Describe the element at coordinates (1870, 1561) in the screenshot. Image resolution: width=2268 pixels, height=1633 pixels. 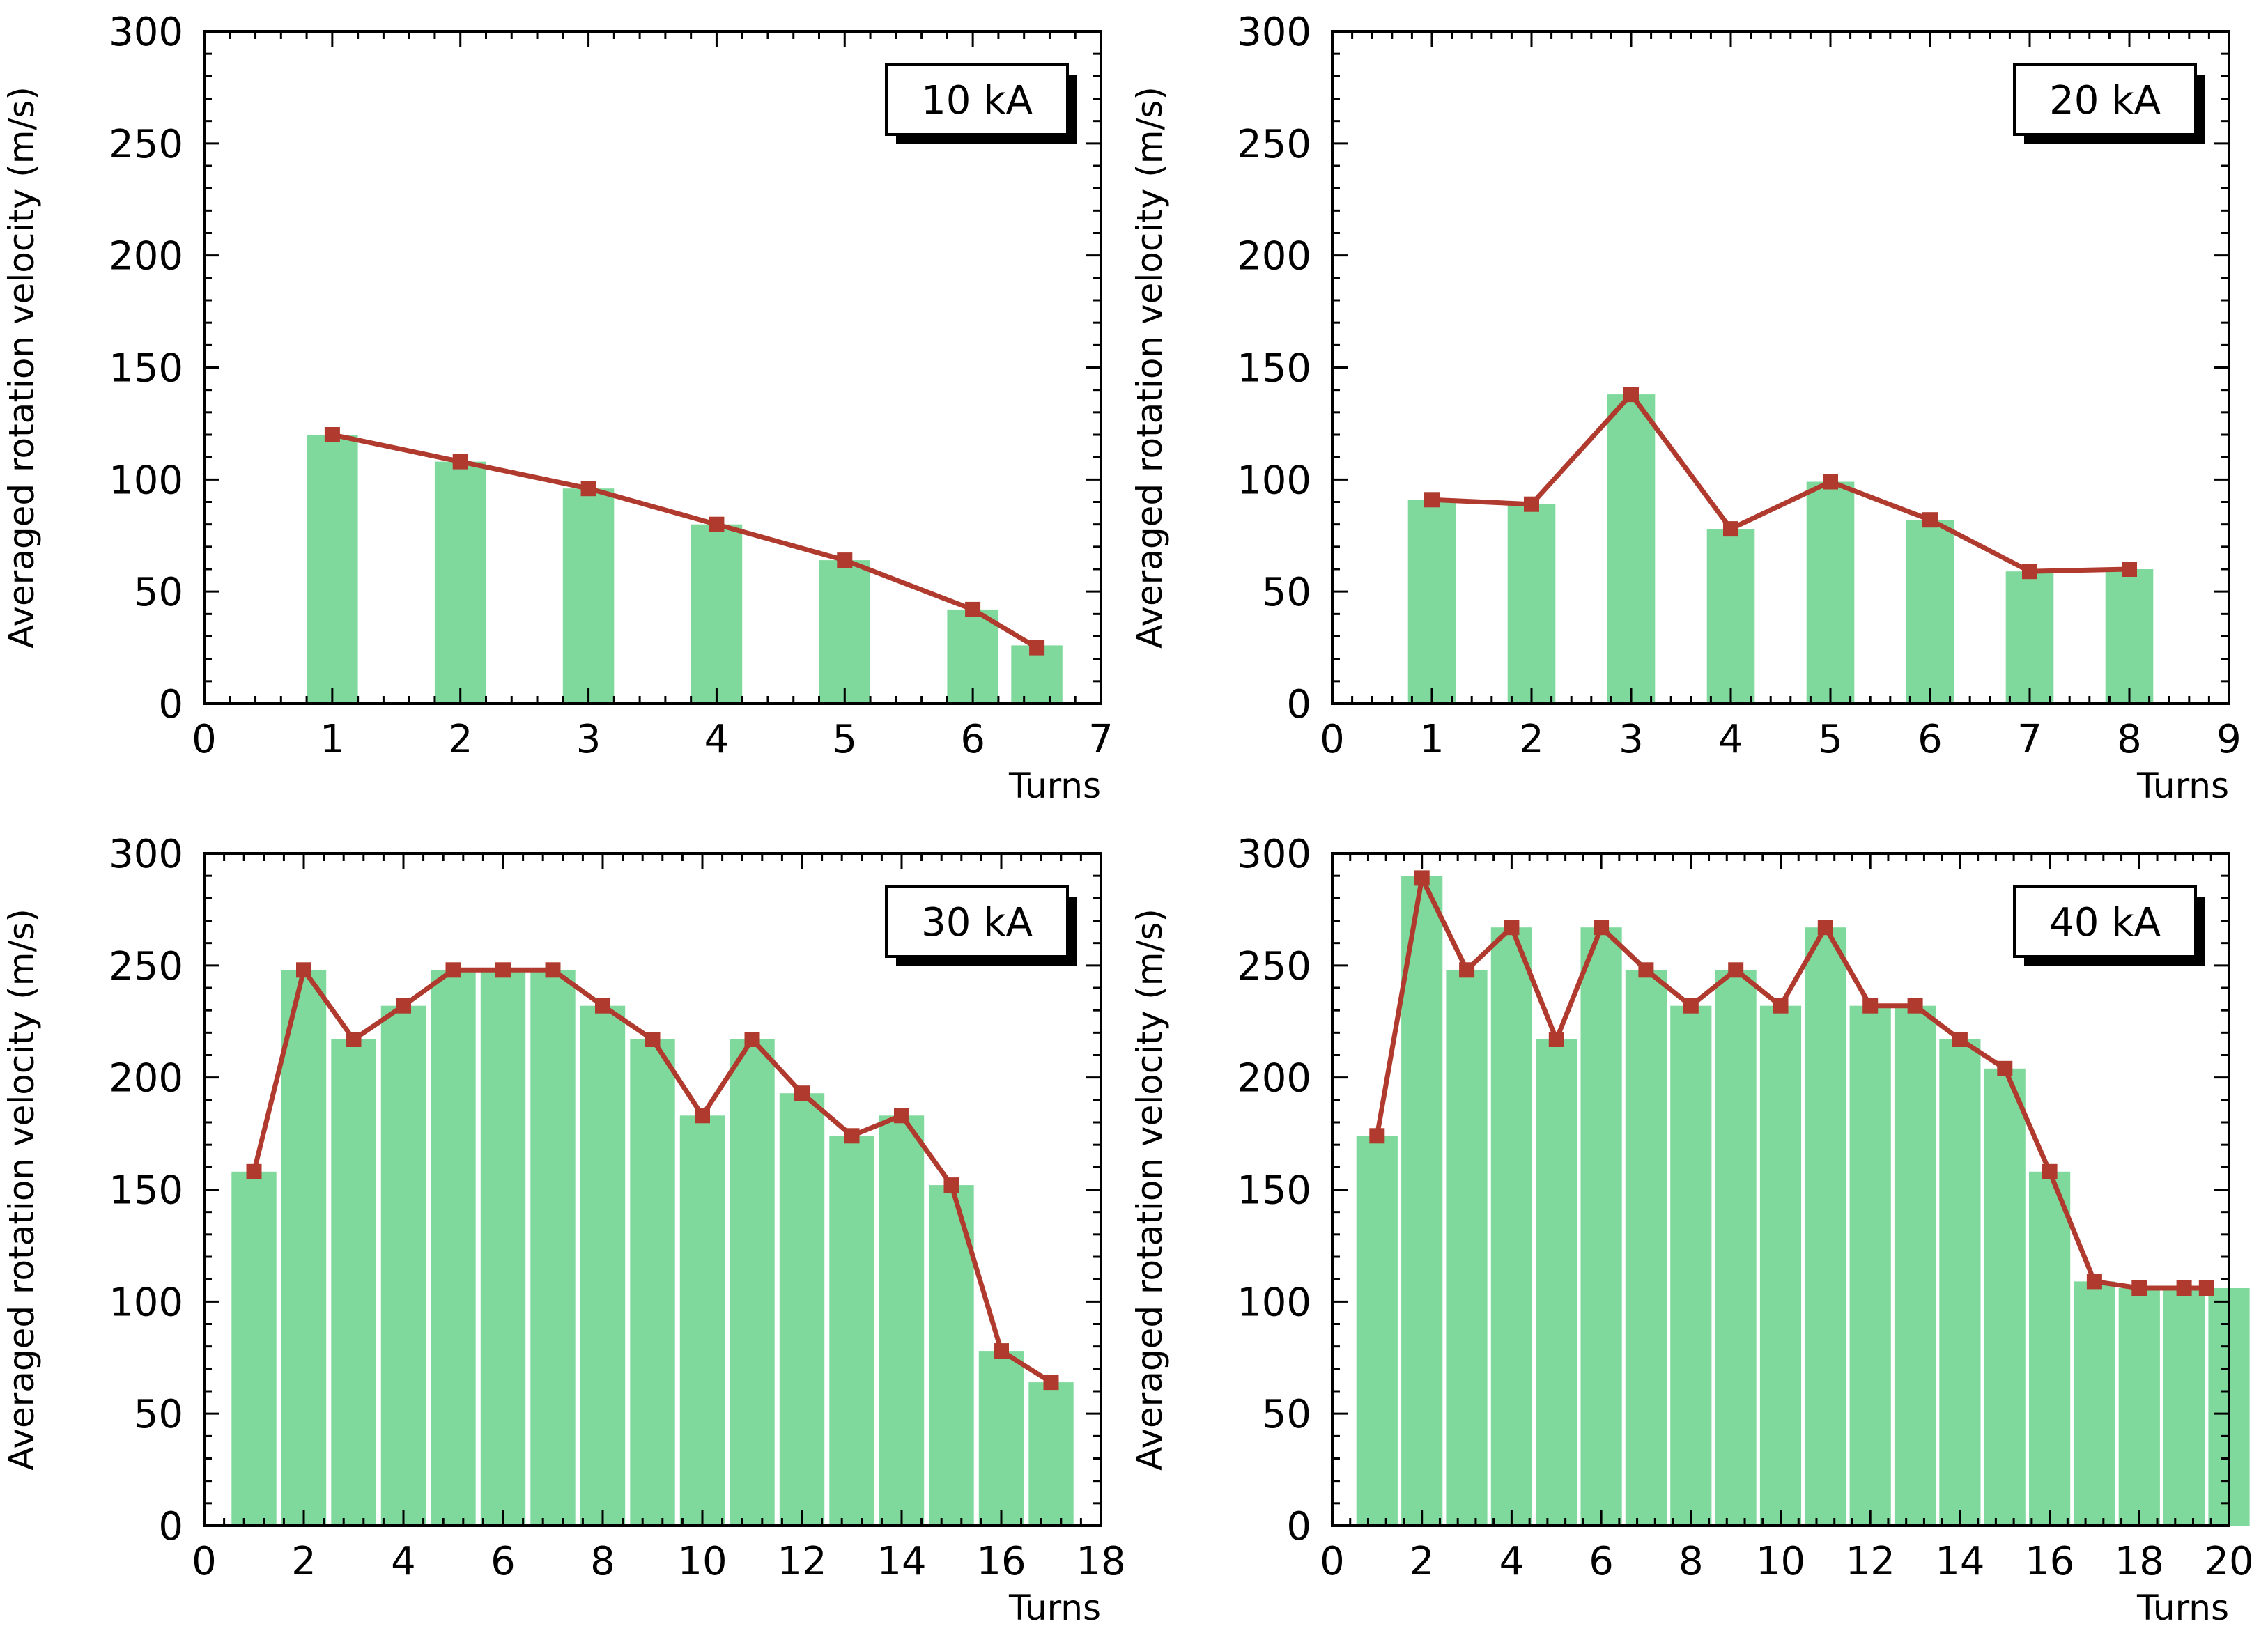
I see `x-tick-label: 12` at that location.